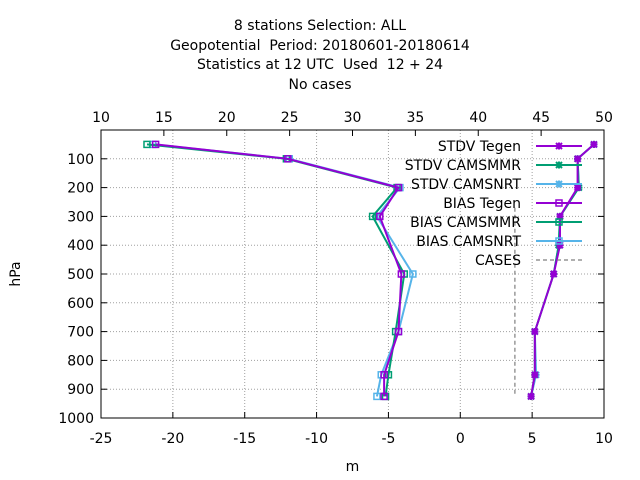 This screenshot has height=480, width=640. What do you see at coordinates (164, 118) in the screenshot?
I see `tick-label-x-top: 15` at bounding box center [164, 118].